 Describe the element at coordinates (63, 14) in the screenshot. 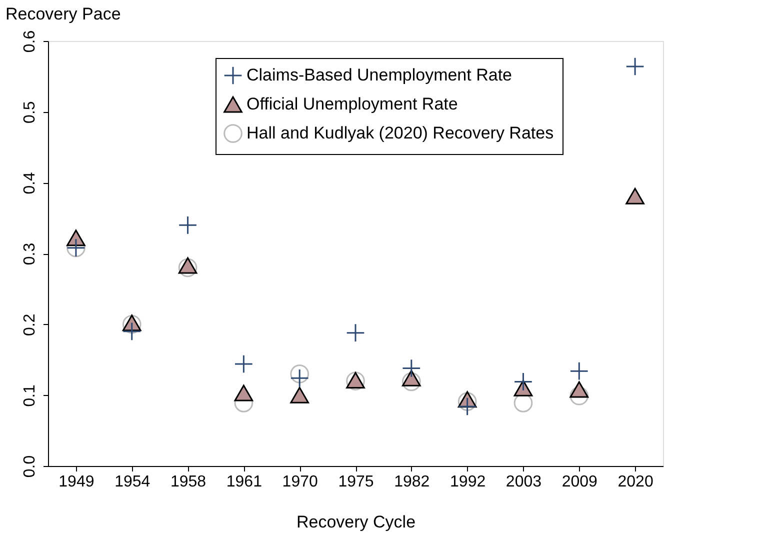

I see `y-axis-title: Recovery Pace` at that location.